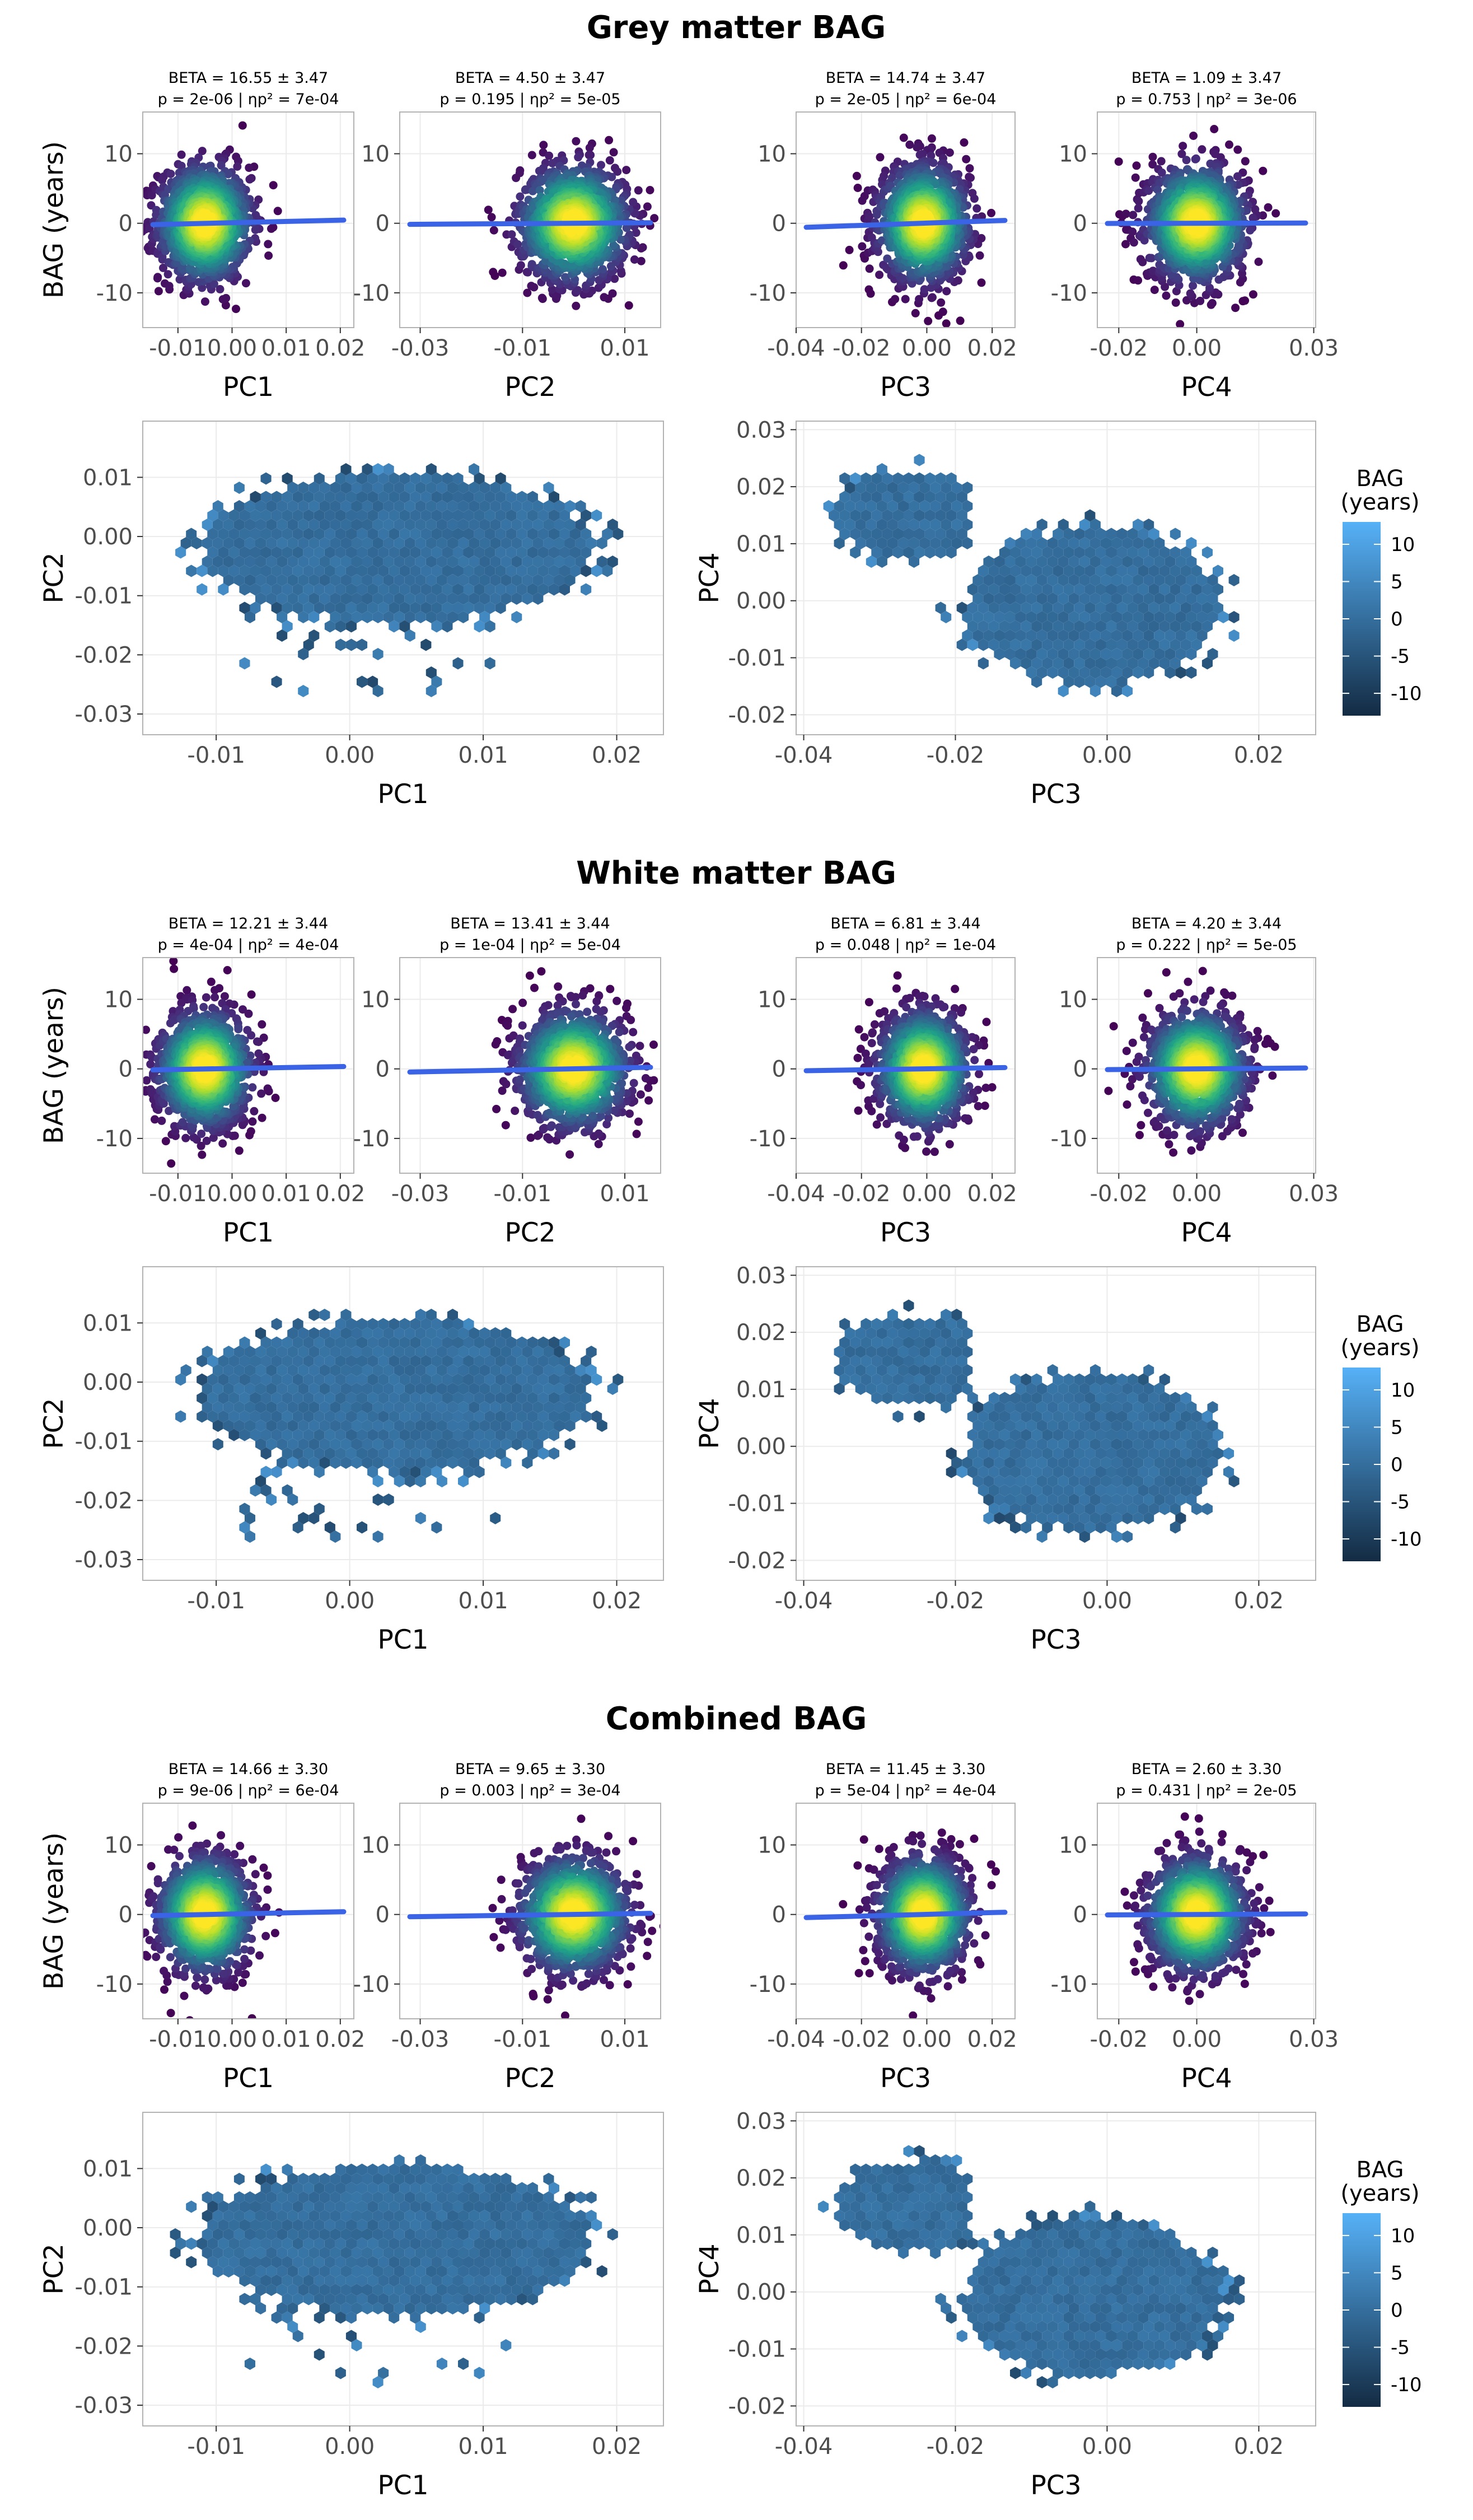  What do you see at coordinates (1314, 1194) in the screenshot?
I see `x-tick-label: 0.03` at bounding box center [1314, 1194].